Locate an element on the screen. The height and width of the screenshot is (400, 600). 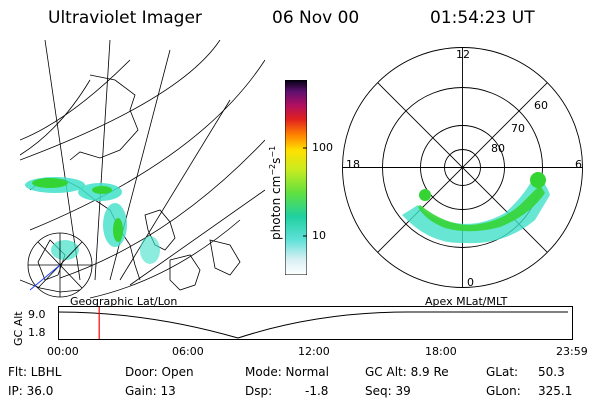
gain-info: Gain: 13 is located at coordinates (150, 391).